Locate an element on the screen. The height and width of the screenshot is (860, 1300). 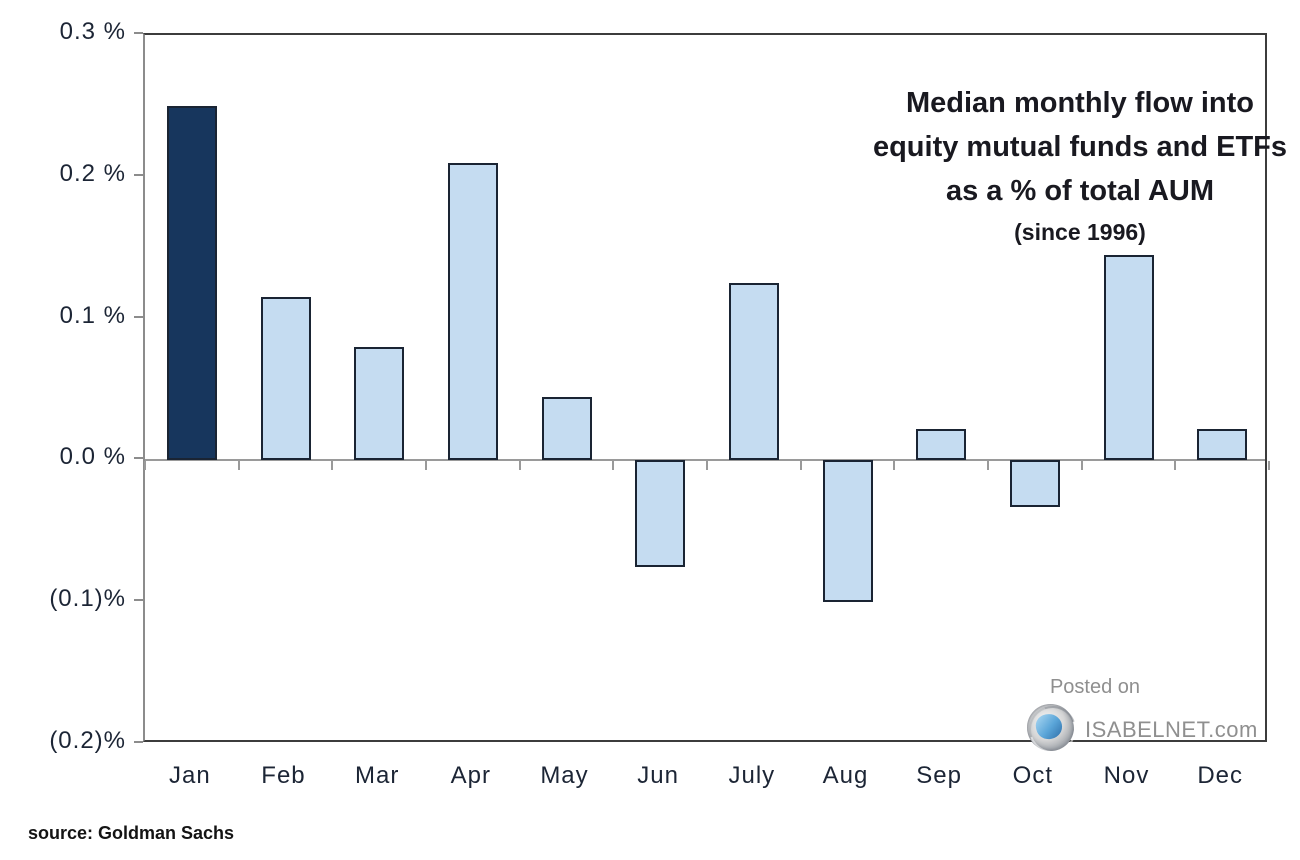
isabelnet-site-label: ISABELNET.com is located at coordinates (1171, 729).